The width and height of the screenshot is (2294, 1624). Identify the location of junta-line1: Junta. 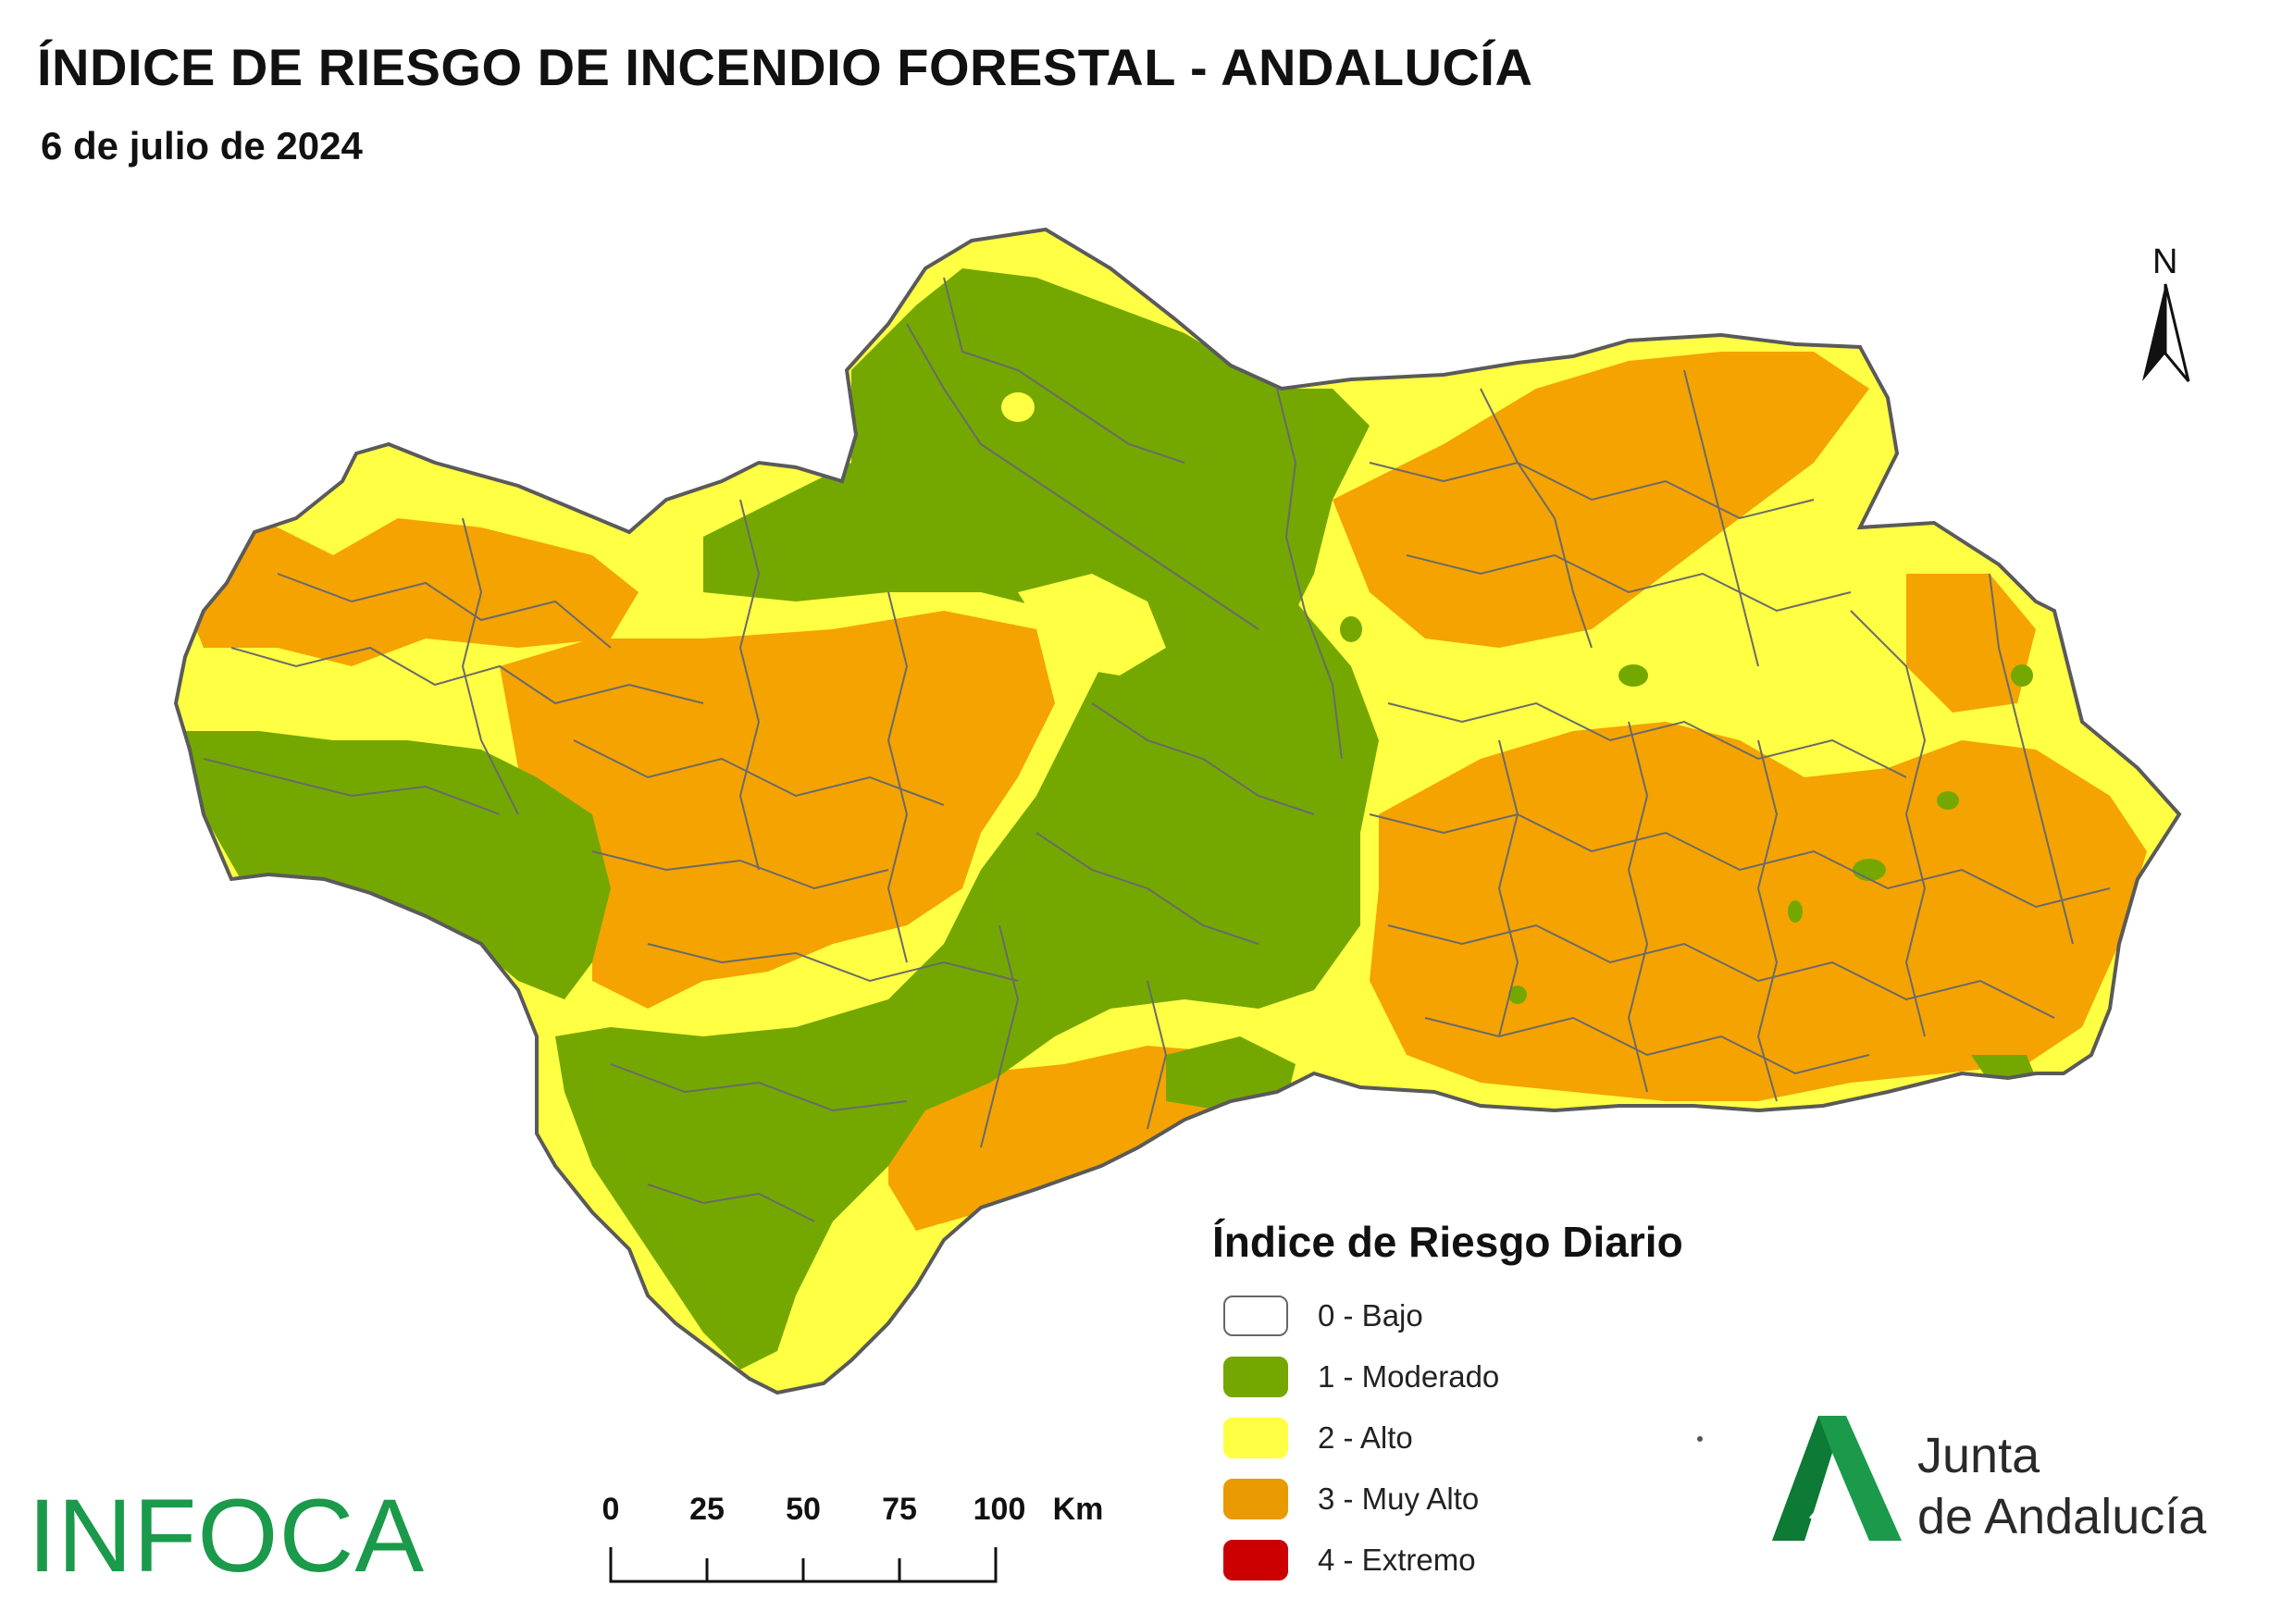
(1978, 1455).